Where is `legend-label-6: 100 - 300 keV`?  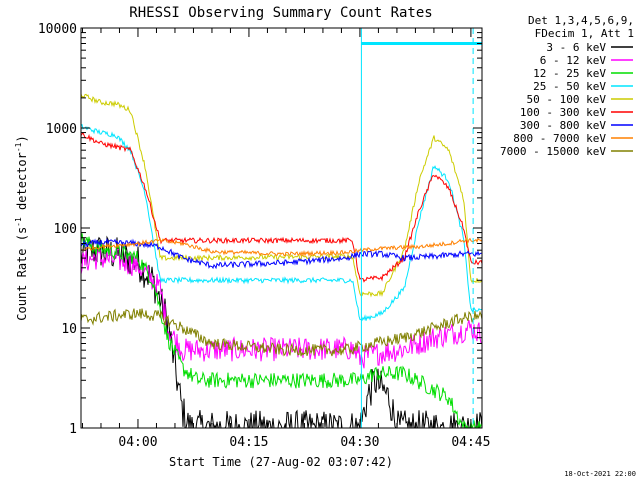
legend-label-6: 100 - 300 keV is located at coordinates (563, 112).